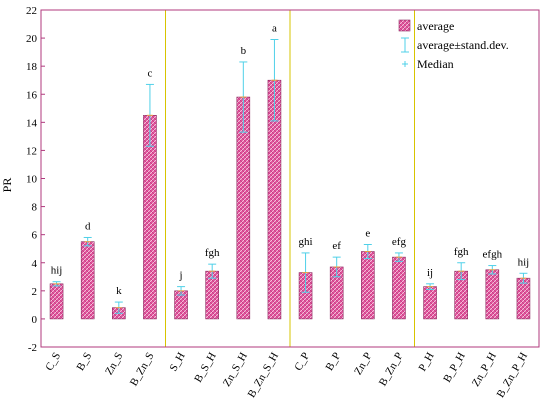 Image resolution: width=550 pixels, height=410 pixels. What do you see at coordinates (32, 39) in the screenshot?
I see `y-tick-label: 20` at bounding box center [32, 39].